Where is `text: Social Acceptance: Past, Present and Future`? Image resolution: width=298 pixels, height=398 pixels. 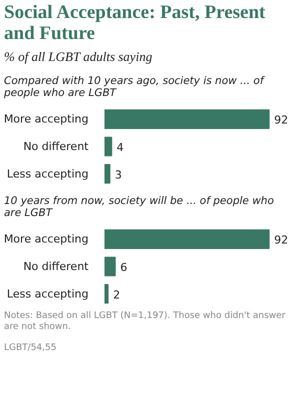 text: Social Acceptance: Past, Present and Future is located at coordinates (135, 23).